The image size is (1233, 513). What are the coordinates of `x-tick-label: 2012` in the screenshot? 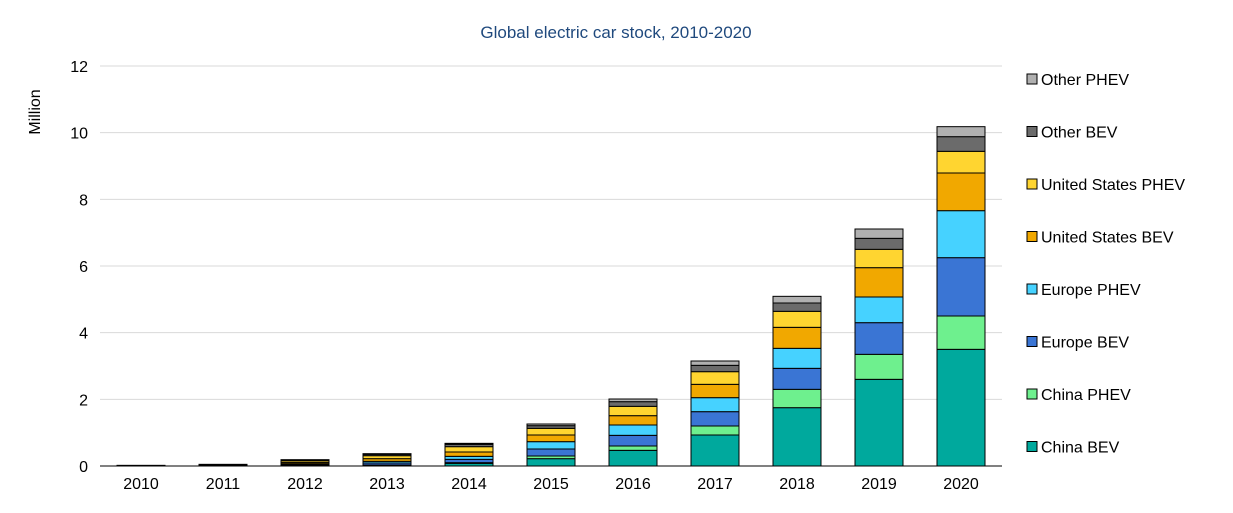 It's located at (305, 484).